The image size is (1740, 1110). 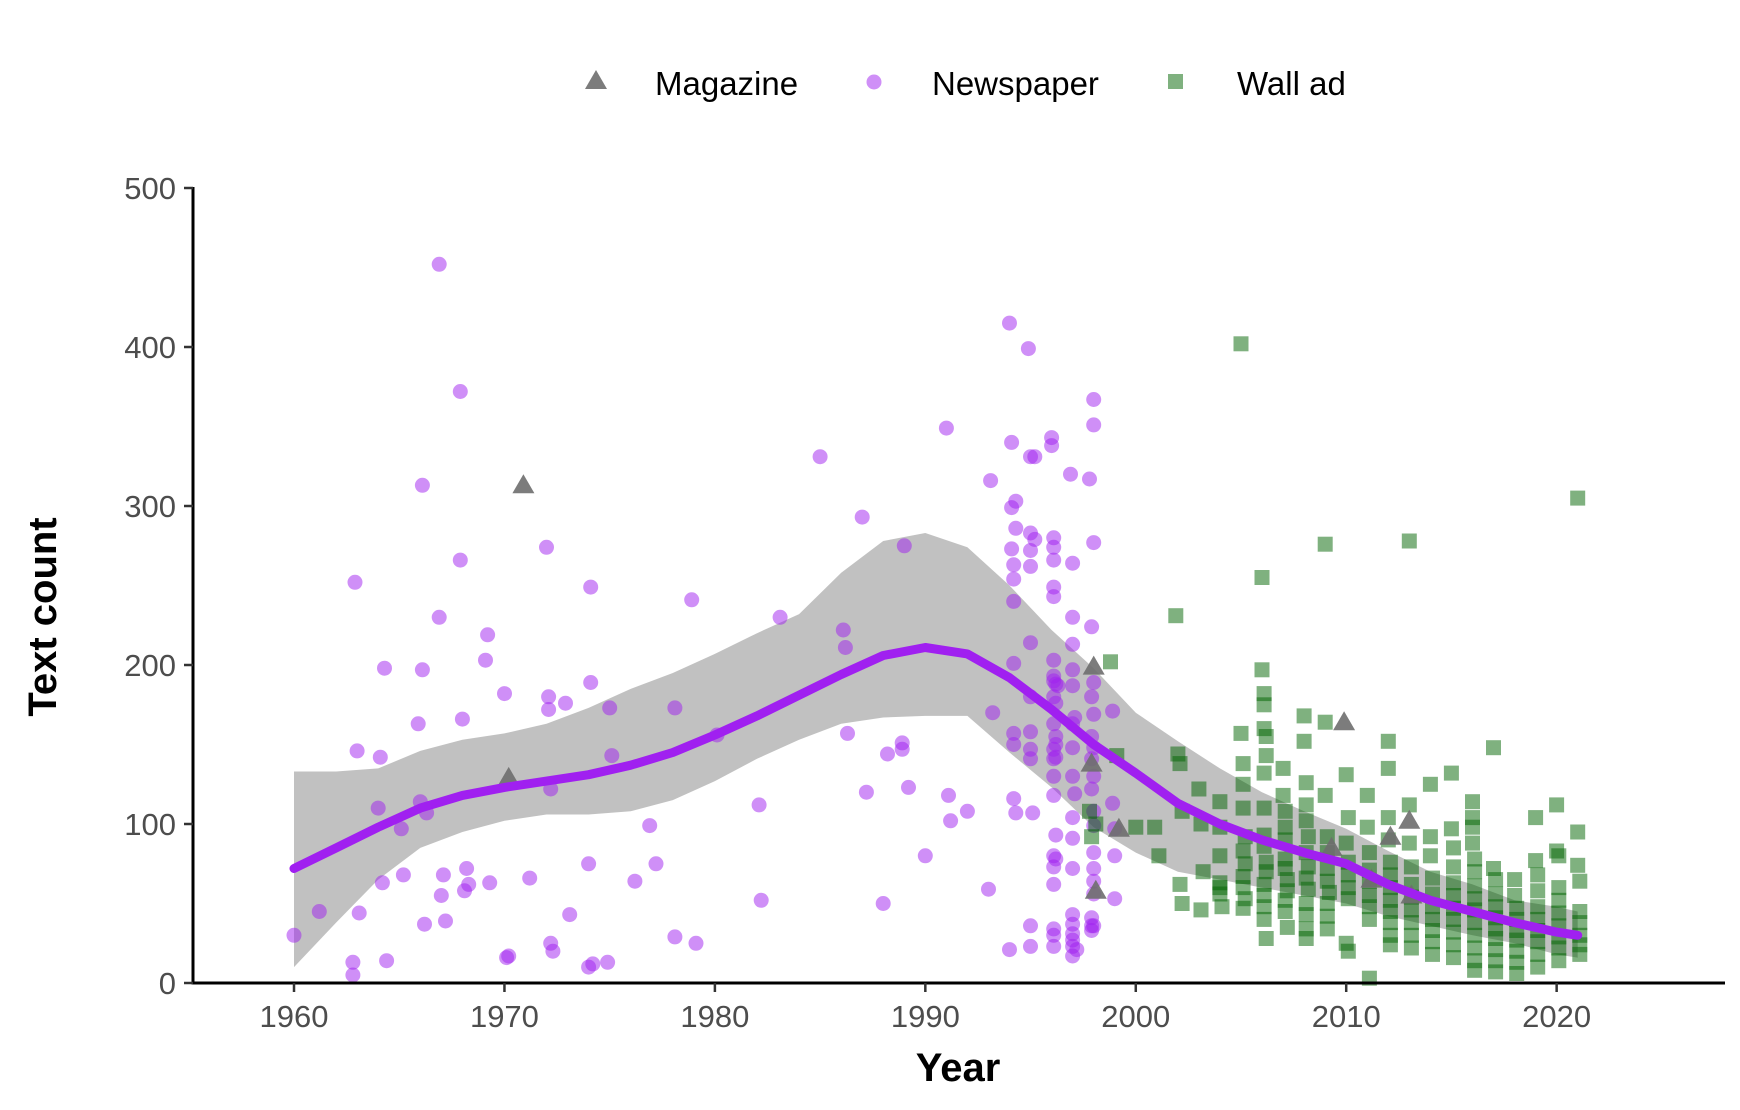 What do you see at coordinates (294, 1016) in the screenshot?
I see `x-tick-label: 1960` at bounding box center [294, 1016].